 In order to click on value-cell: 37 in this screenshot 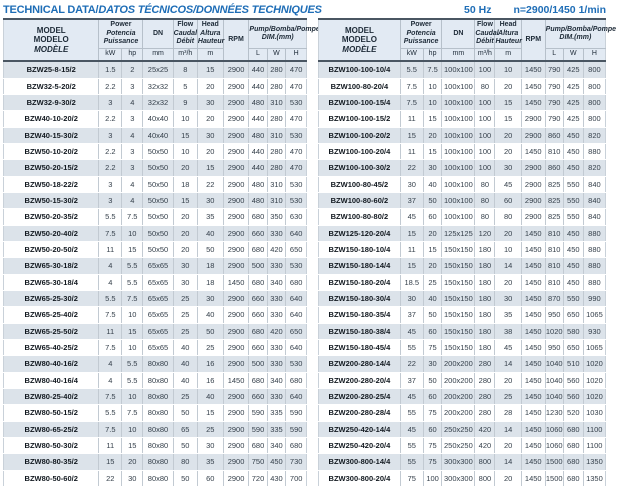, I will do `click(412, 201)`.